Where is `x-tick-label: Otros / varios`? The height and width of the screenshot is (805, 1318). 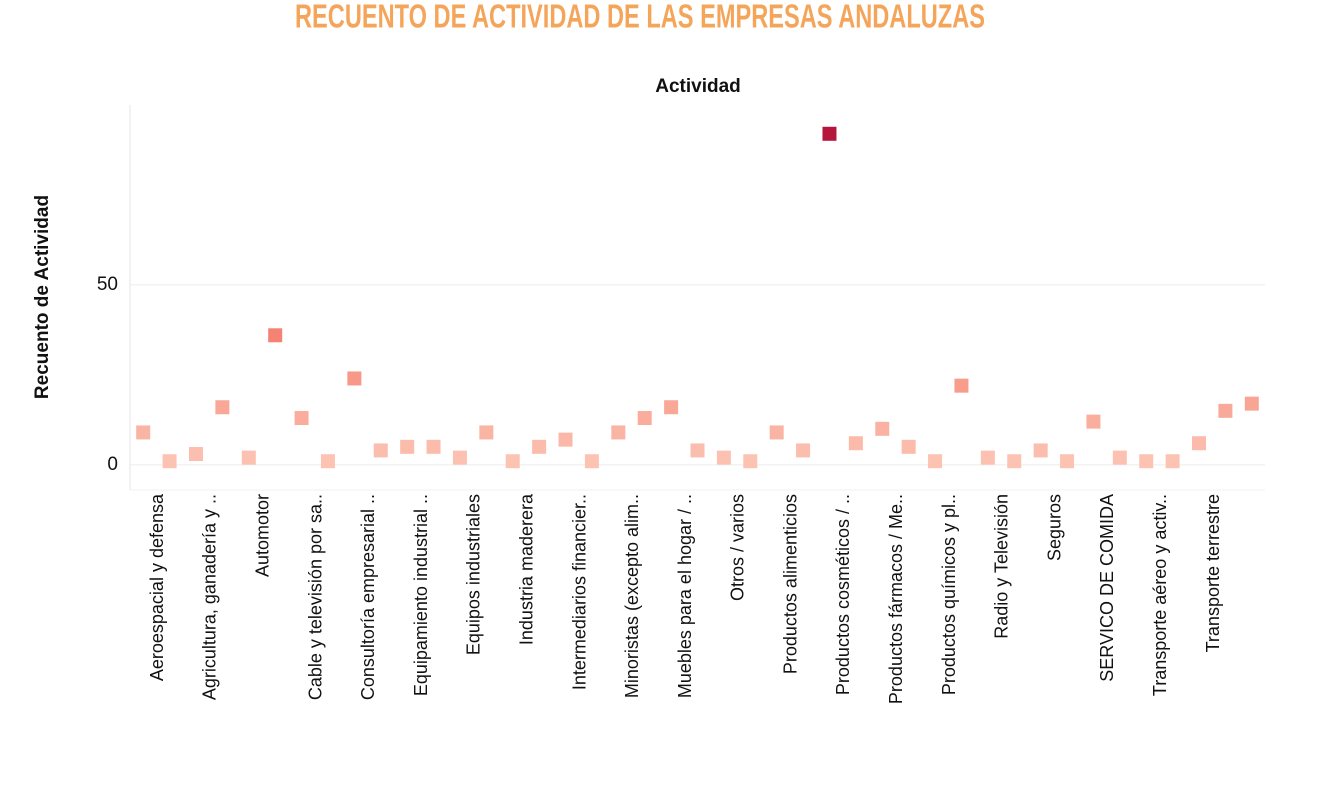
x-tick-label: Otros / varios is located at coordinates (738, 547).